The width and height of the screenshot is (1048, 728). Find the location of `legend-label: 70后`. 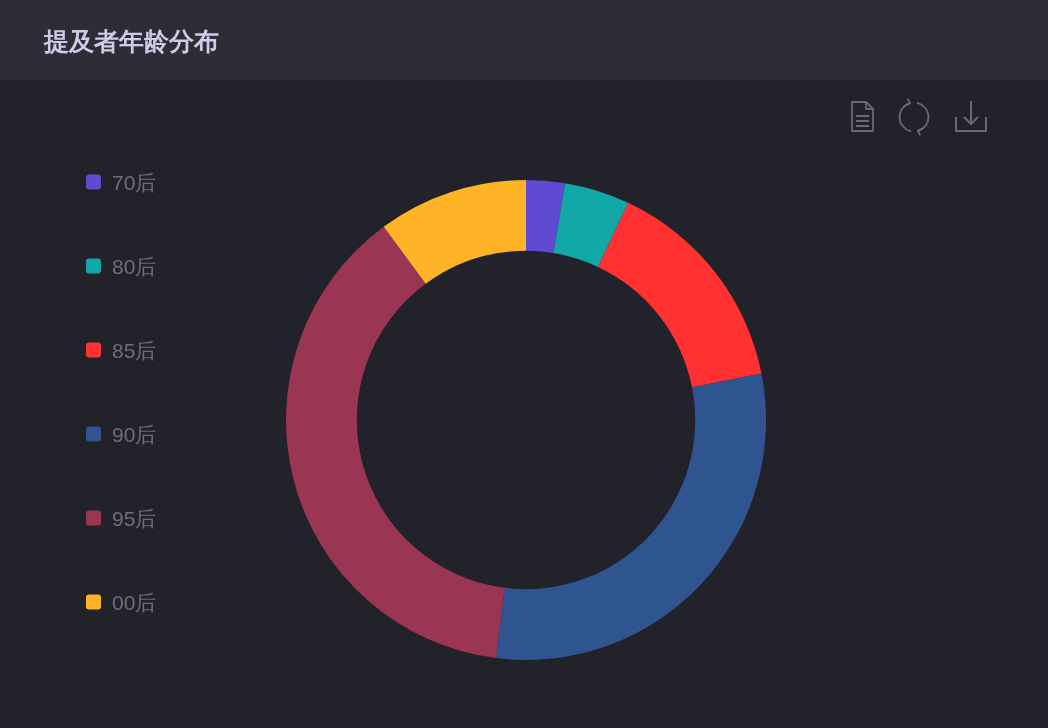

legend-label: 70后 is located at coordinates (134, 182).